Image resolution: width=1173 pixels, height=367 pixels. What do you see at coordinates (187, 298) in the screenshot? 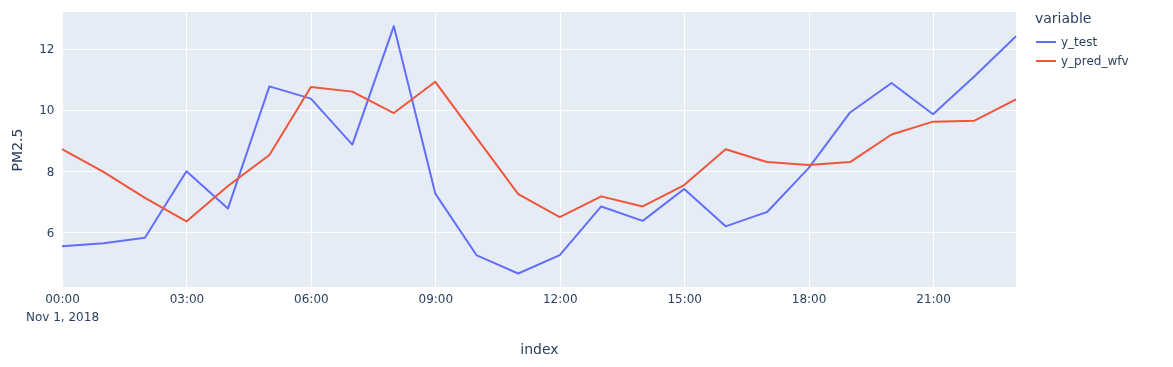
I see `x-tick-label: 03:00` at bounding box center [187, 298].